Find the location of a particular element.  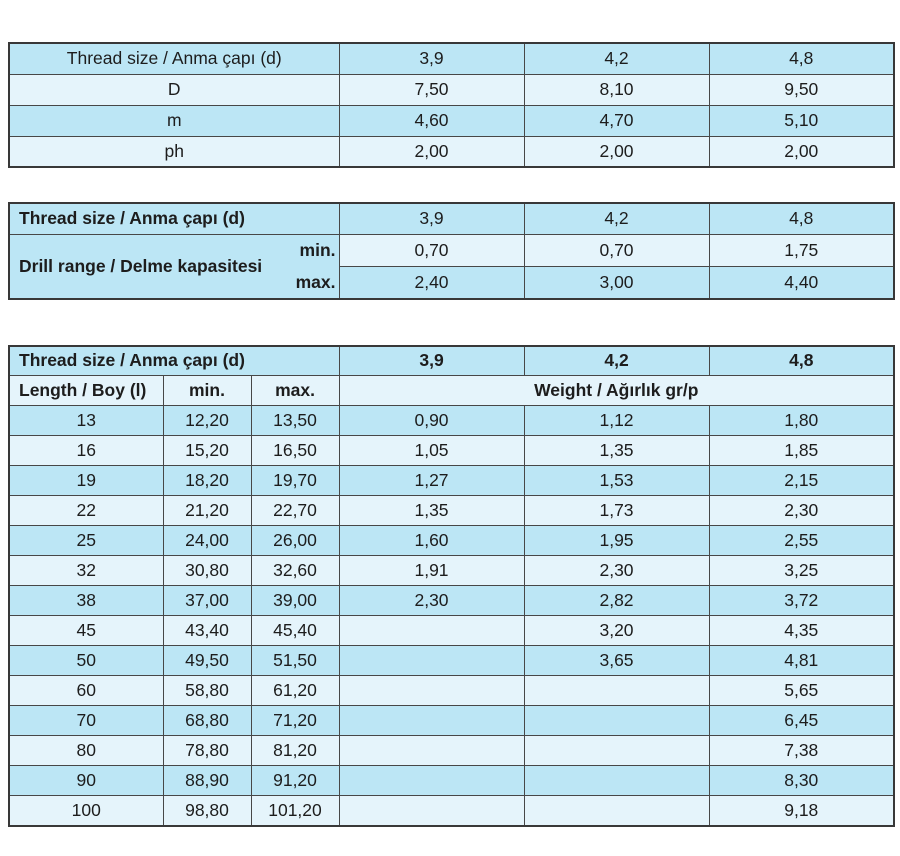

min-cell: 58,80 is located at coordinates (207, 690).